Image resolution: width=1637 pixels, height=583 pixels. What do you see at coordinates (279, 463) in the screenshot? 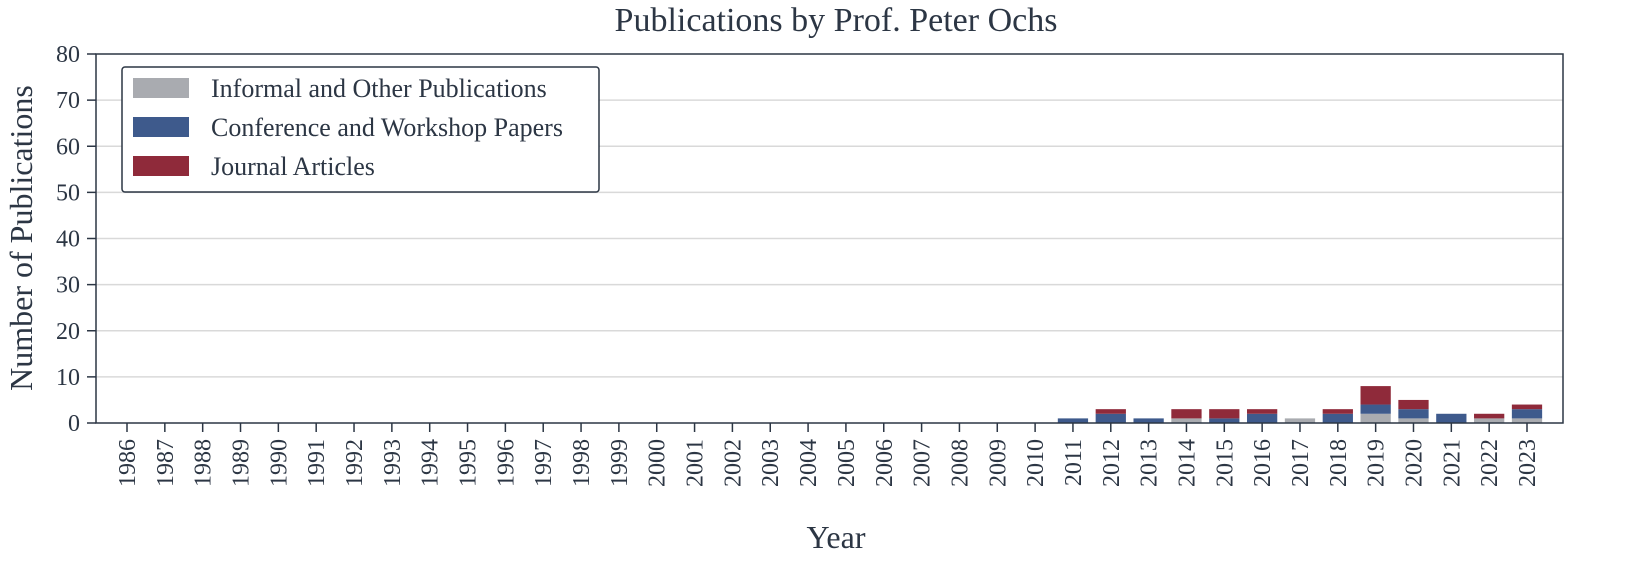
I see `x-tick-label: 1990` at bounding box center [279, 463].